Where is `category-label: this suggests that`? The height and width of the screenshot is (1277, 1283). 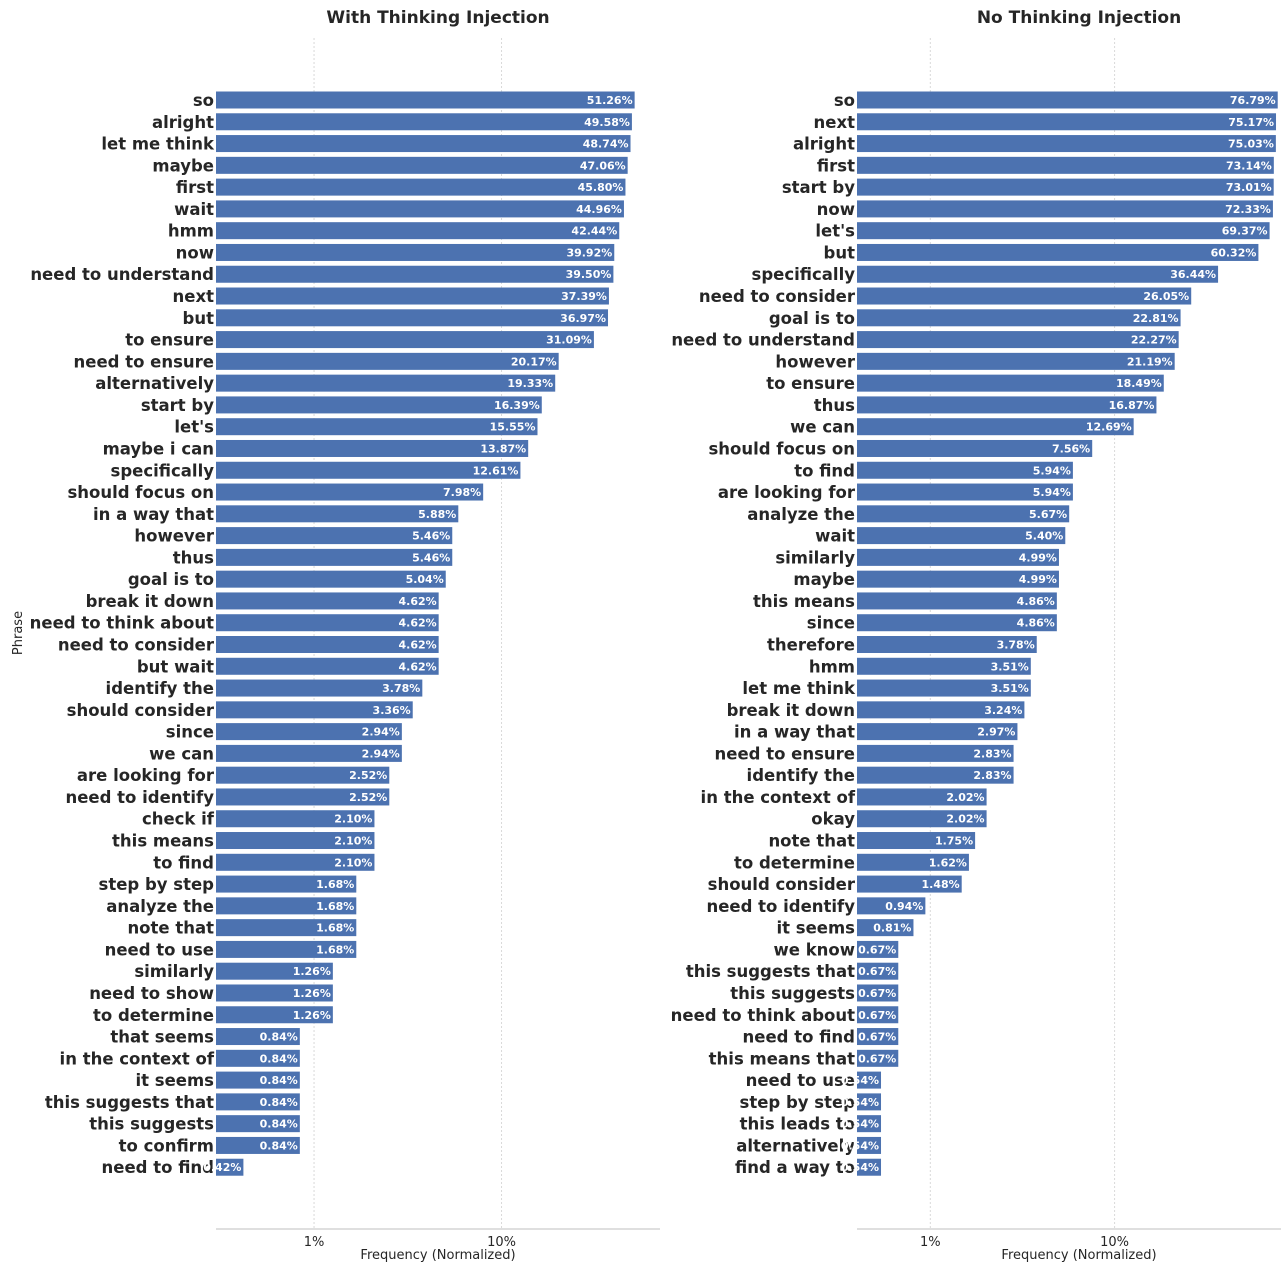
category-label: this suggests that is located at coordinates (129, 1102).